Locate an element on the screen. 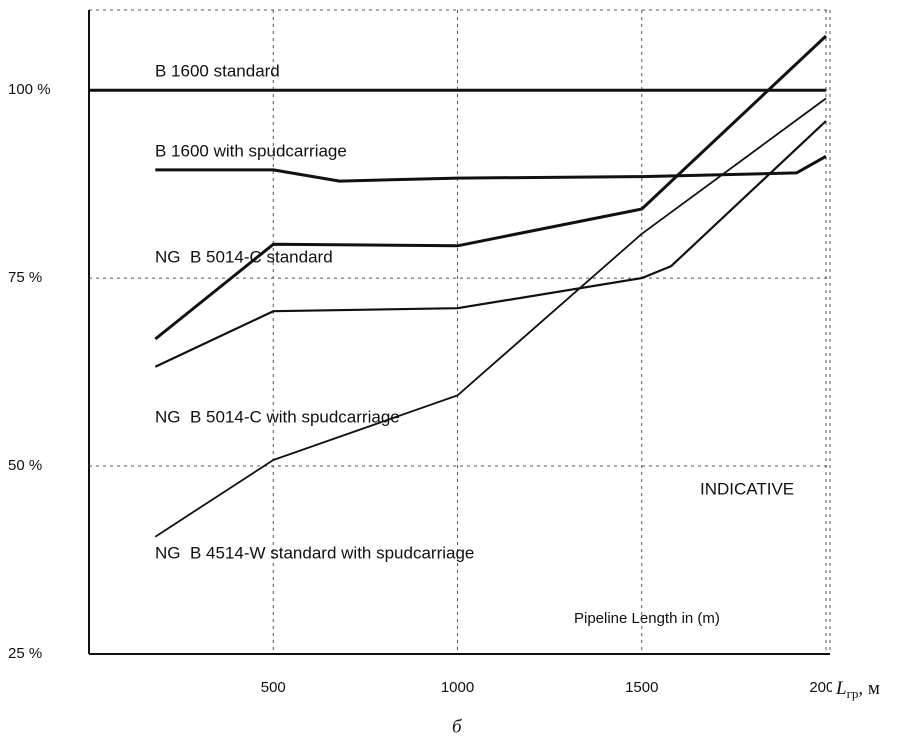 The image size is (901, 742). series-label: NG B 4514-W standard with spudcarriage is located at coordinates (314, 552).